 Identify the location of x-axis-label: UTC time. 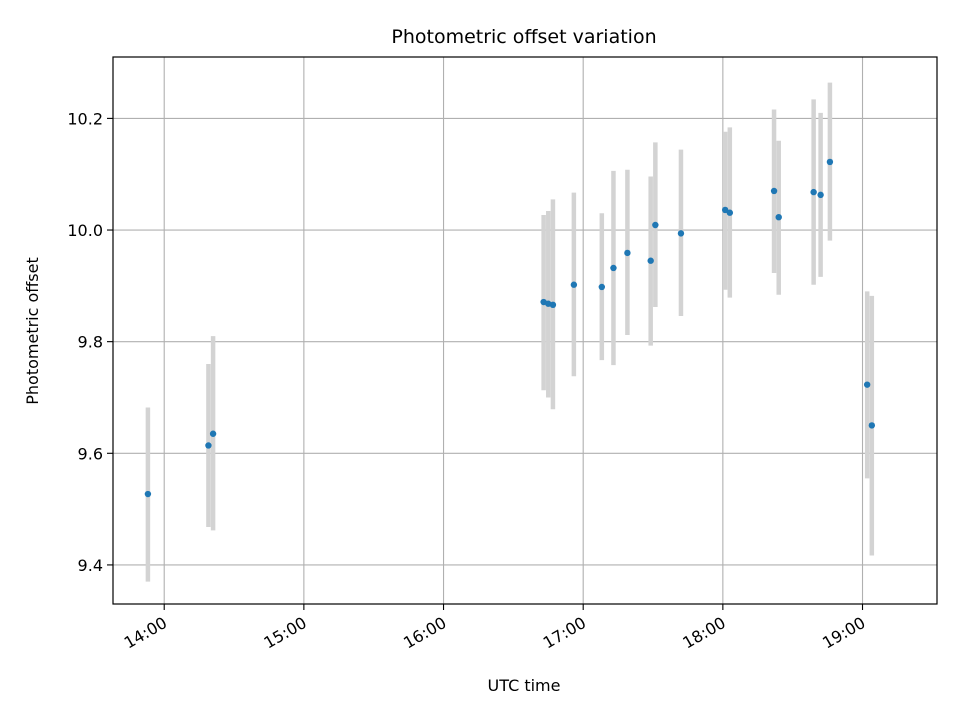
(524, 685).